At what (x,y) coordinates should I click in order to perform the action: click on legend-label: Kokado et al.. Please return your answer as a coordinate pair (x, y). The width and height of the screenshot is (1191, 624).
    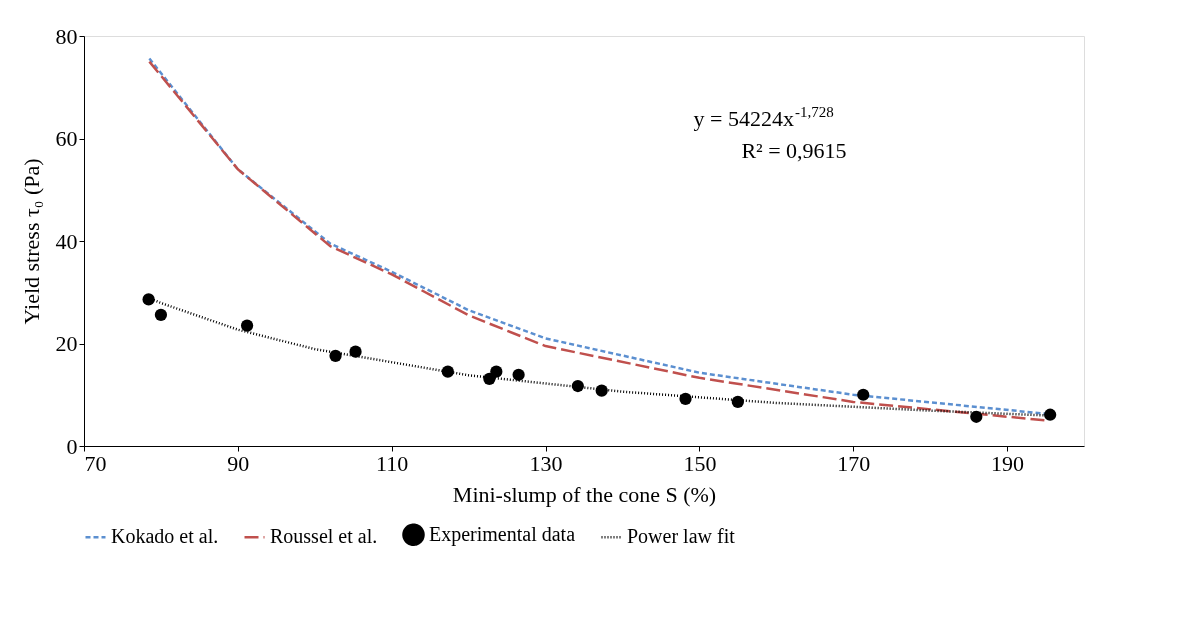
    Looking at the image, I should click on (165, 536).